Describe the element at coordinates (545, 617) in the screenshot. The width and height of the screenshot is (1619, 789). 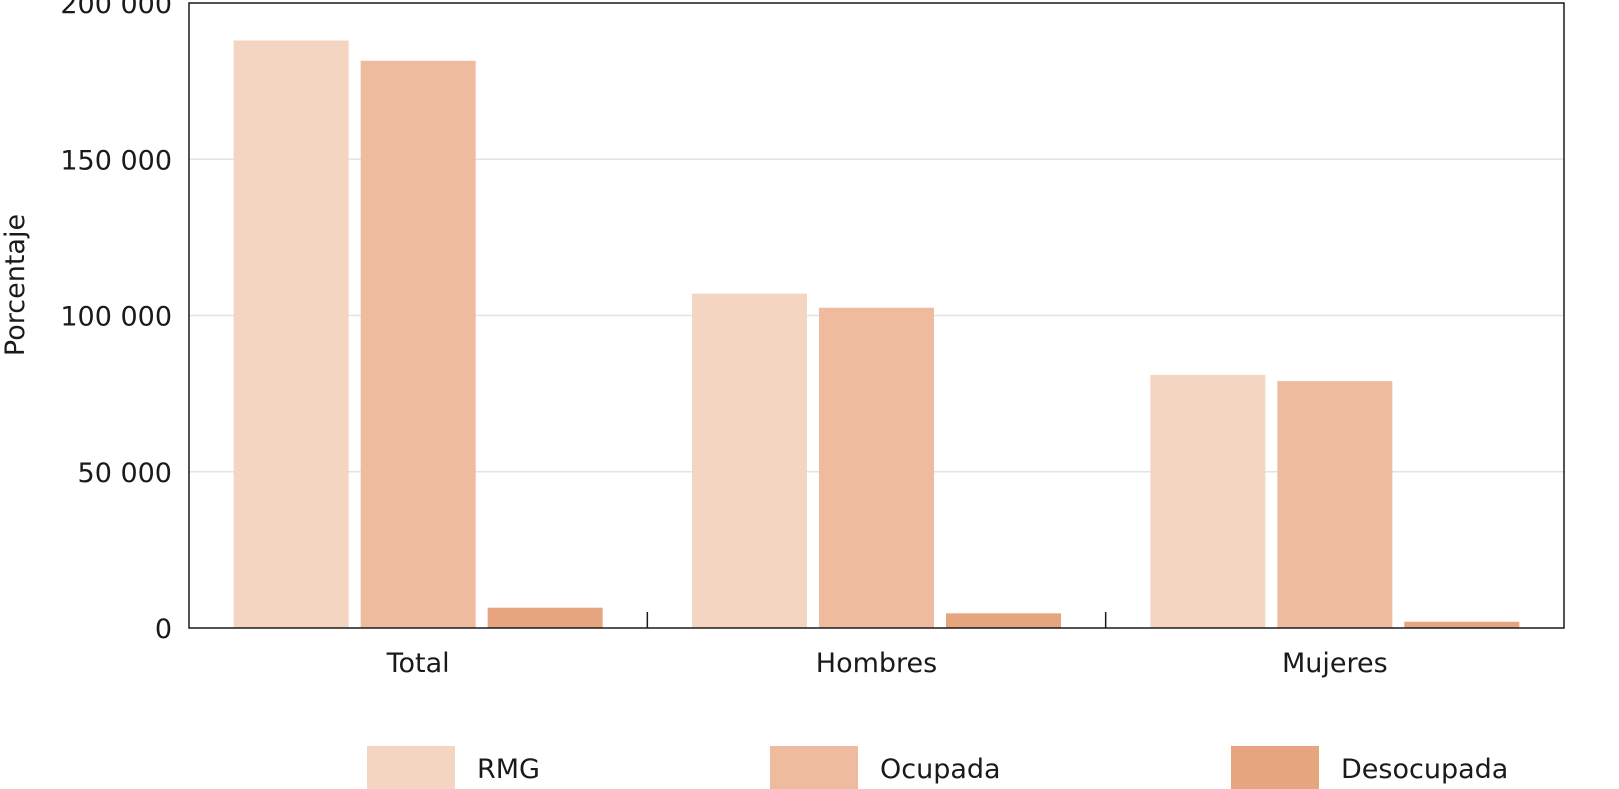
I see `bar-desocupada-total` at that location.